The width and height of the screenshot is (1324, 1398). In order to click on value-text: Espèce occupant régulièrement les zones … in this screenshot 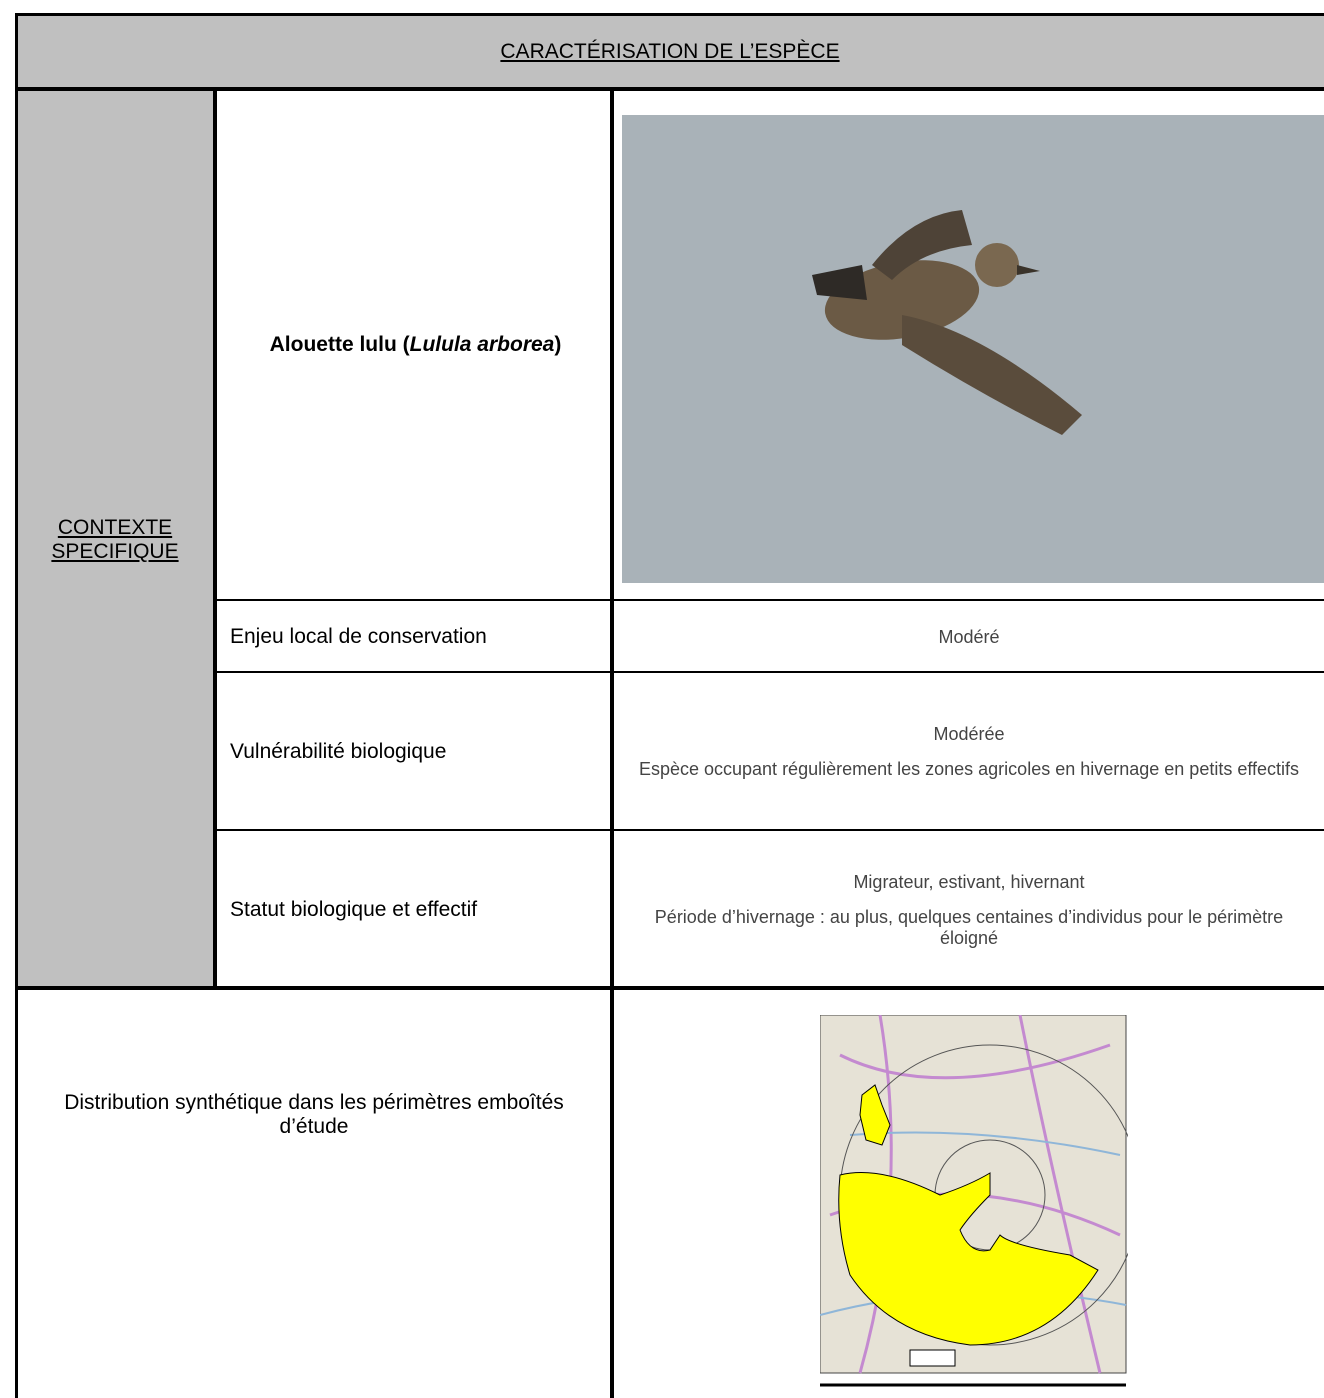, I will do `click(969, 769)`.